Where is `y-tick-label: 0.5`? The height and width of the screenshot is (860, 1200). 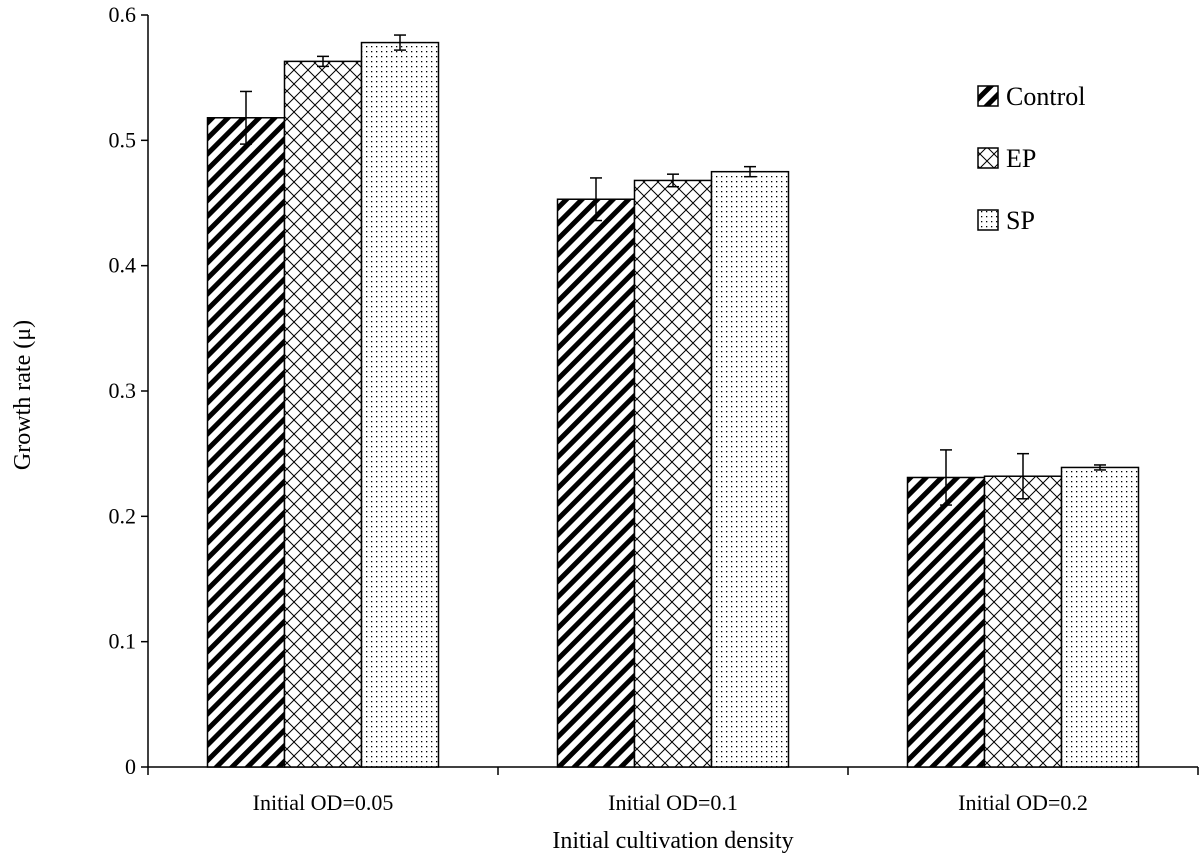
y-tick-label: 0.5 is located at coordinates (123, 139).